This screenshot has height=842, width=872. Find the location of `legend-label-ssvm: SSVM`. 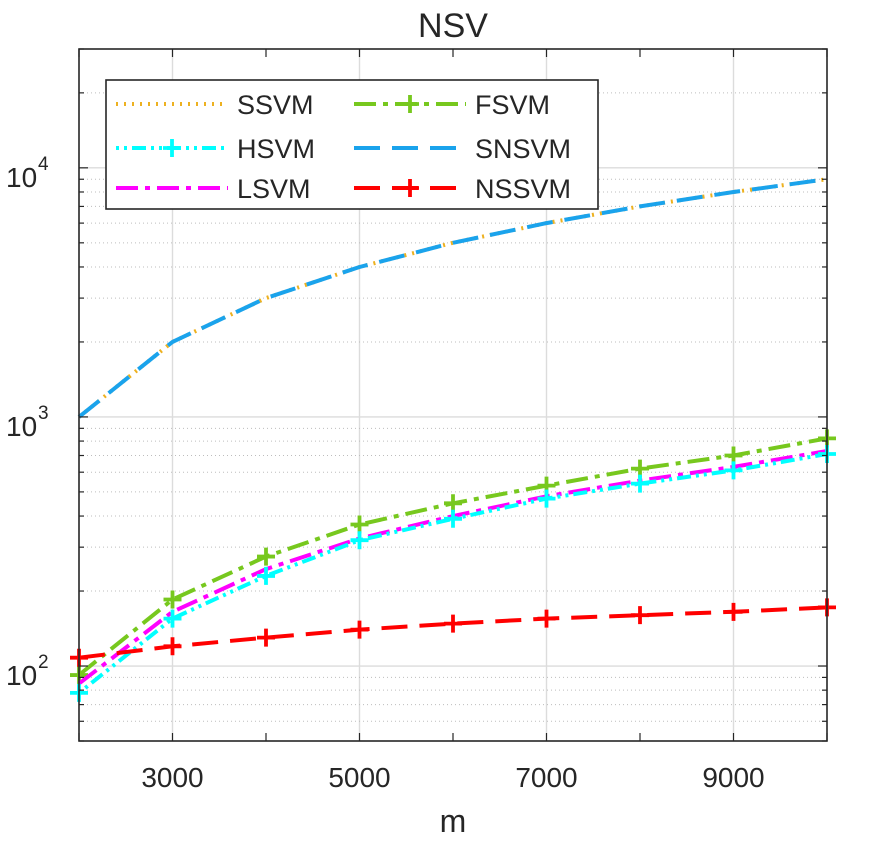

legend-label-ssvm: SSVM is located at coordinates (275, 105).